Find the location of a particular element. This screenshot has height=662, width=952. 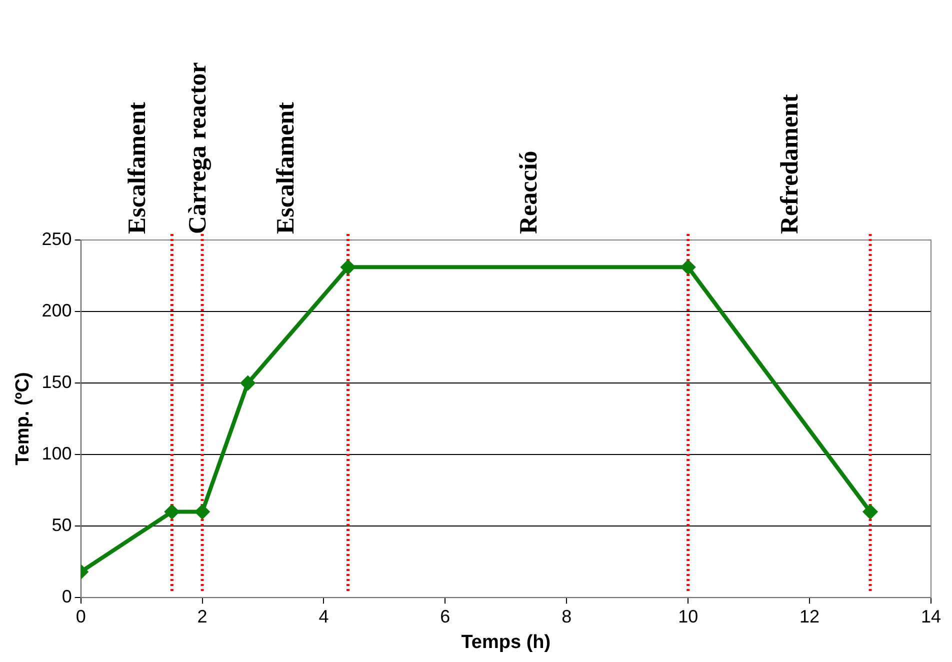

text: Càrrega reactor is located at coordinates (198, 148).